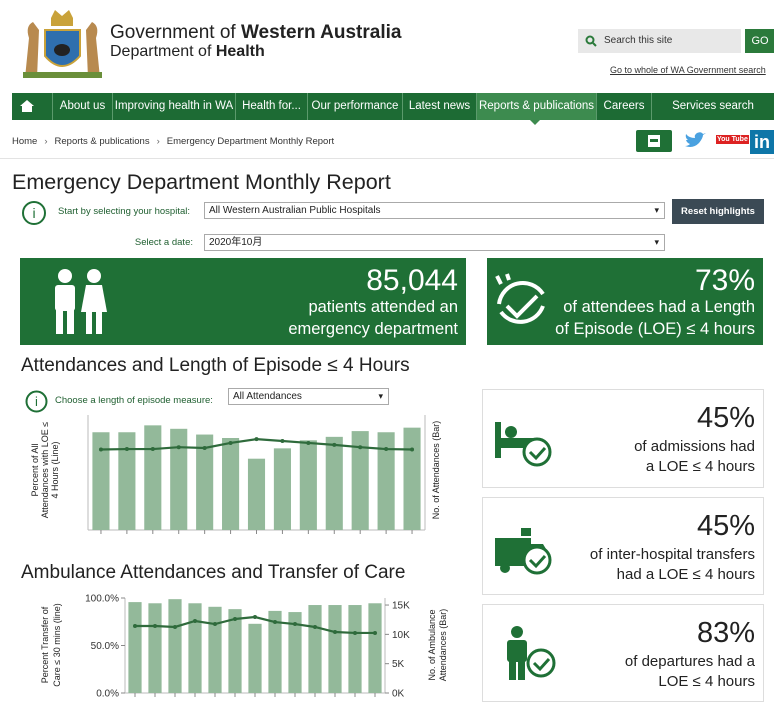  What do you see at coordinates (520, 298) in the screenshot?
I see `clock-check-icon` at bounding box center [520, 298].